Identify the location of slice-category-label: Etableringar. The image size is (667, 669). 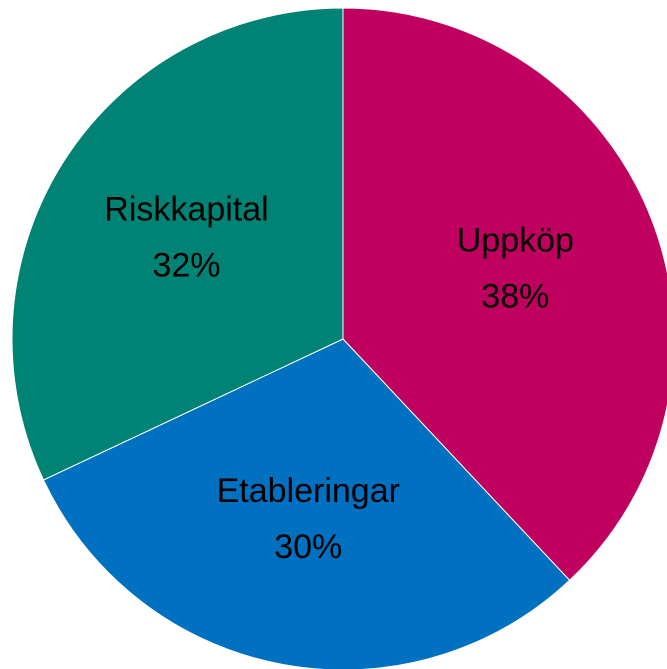
(308, 491).